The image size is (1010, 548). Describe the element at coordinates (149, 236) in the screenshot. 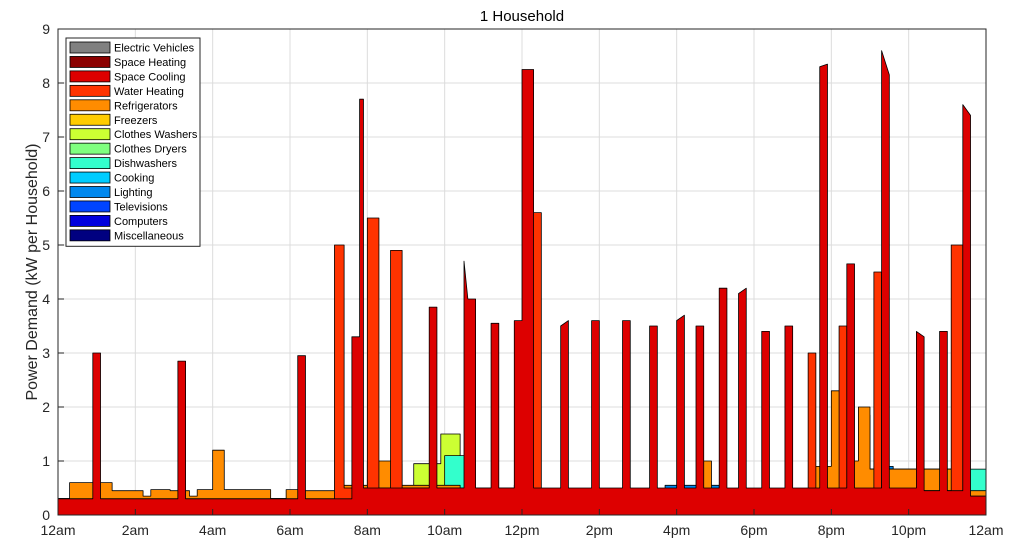

I see `legend-label: Miscellaneous` at that location.